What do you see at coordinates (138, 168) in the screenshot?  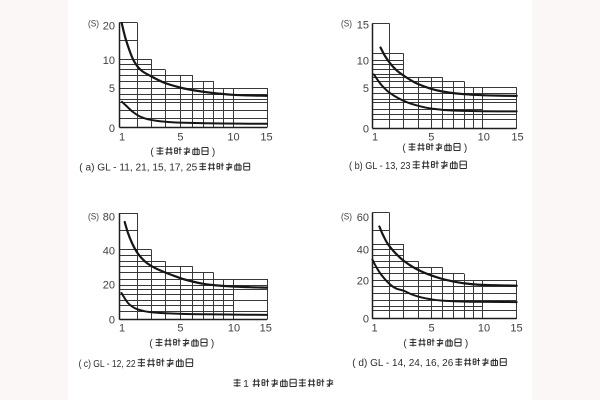 I see `svg-text: ( a) GL - 11, 21, 15, 17, 25` at bounding box center [138, 168].